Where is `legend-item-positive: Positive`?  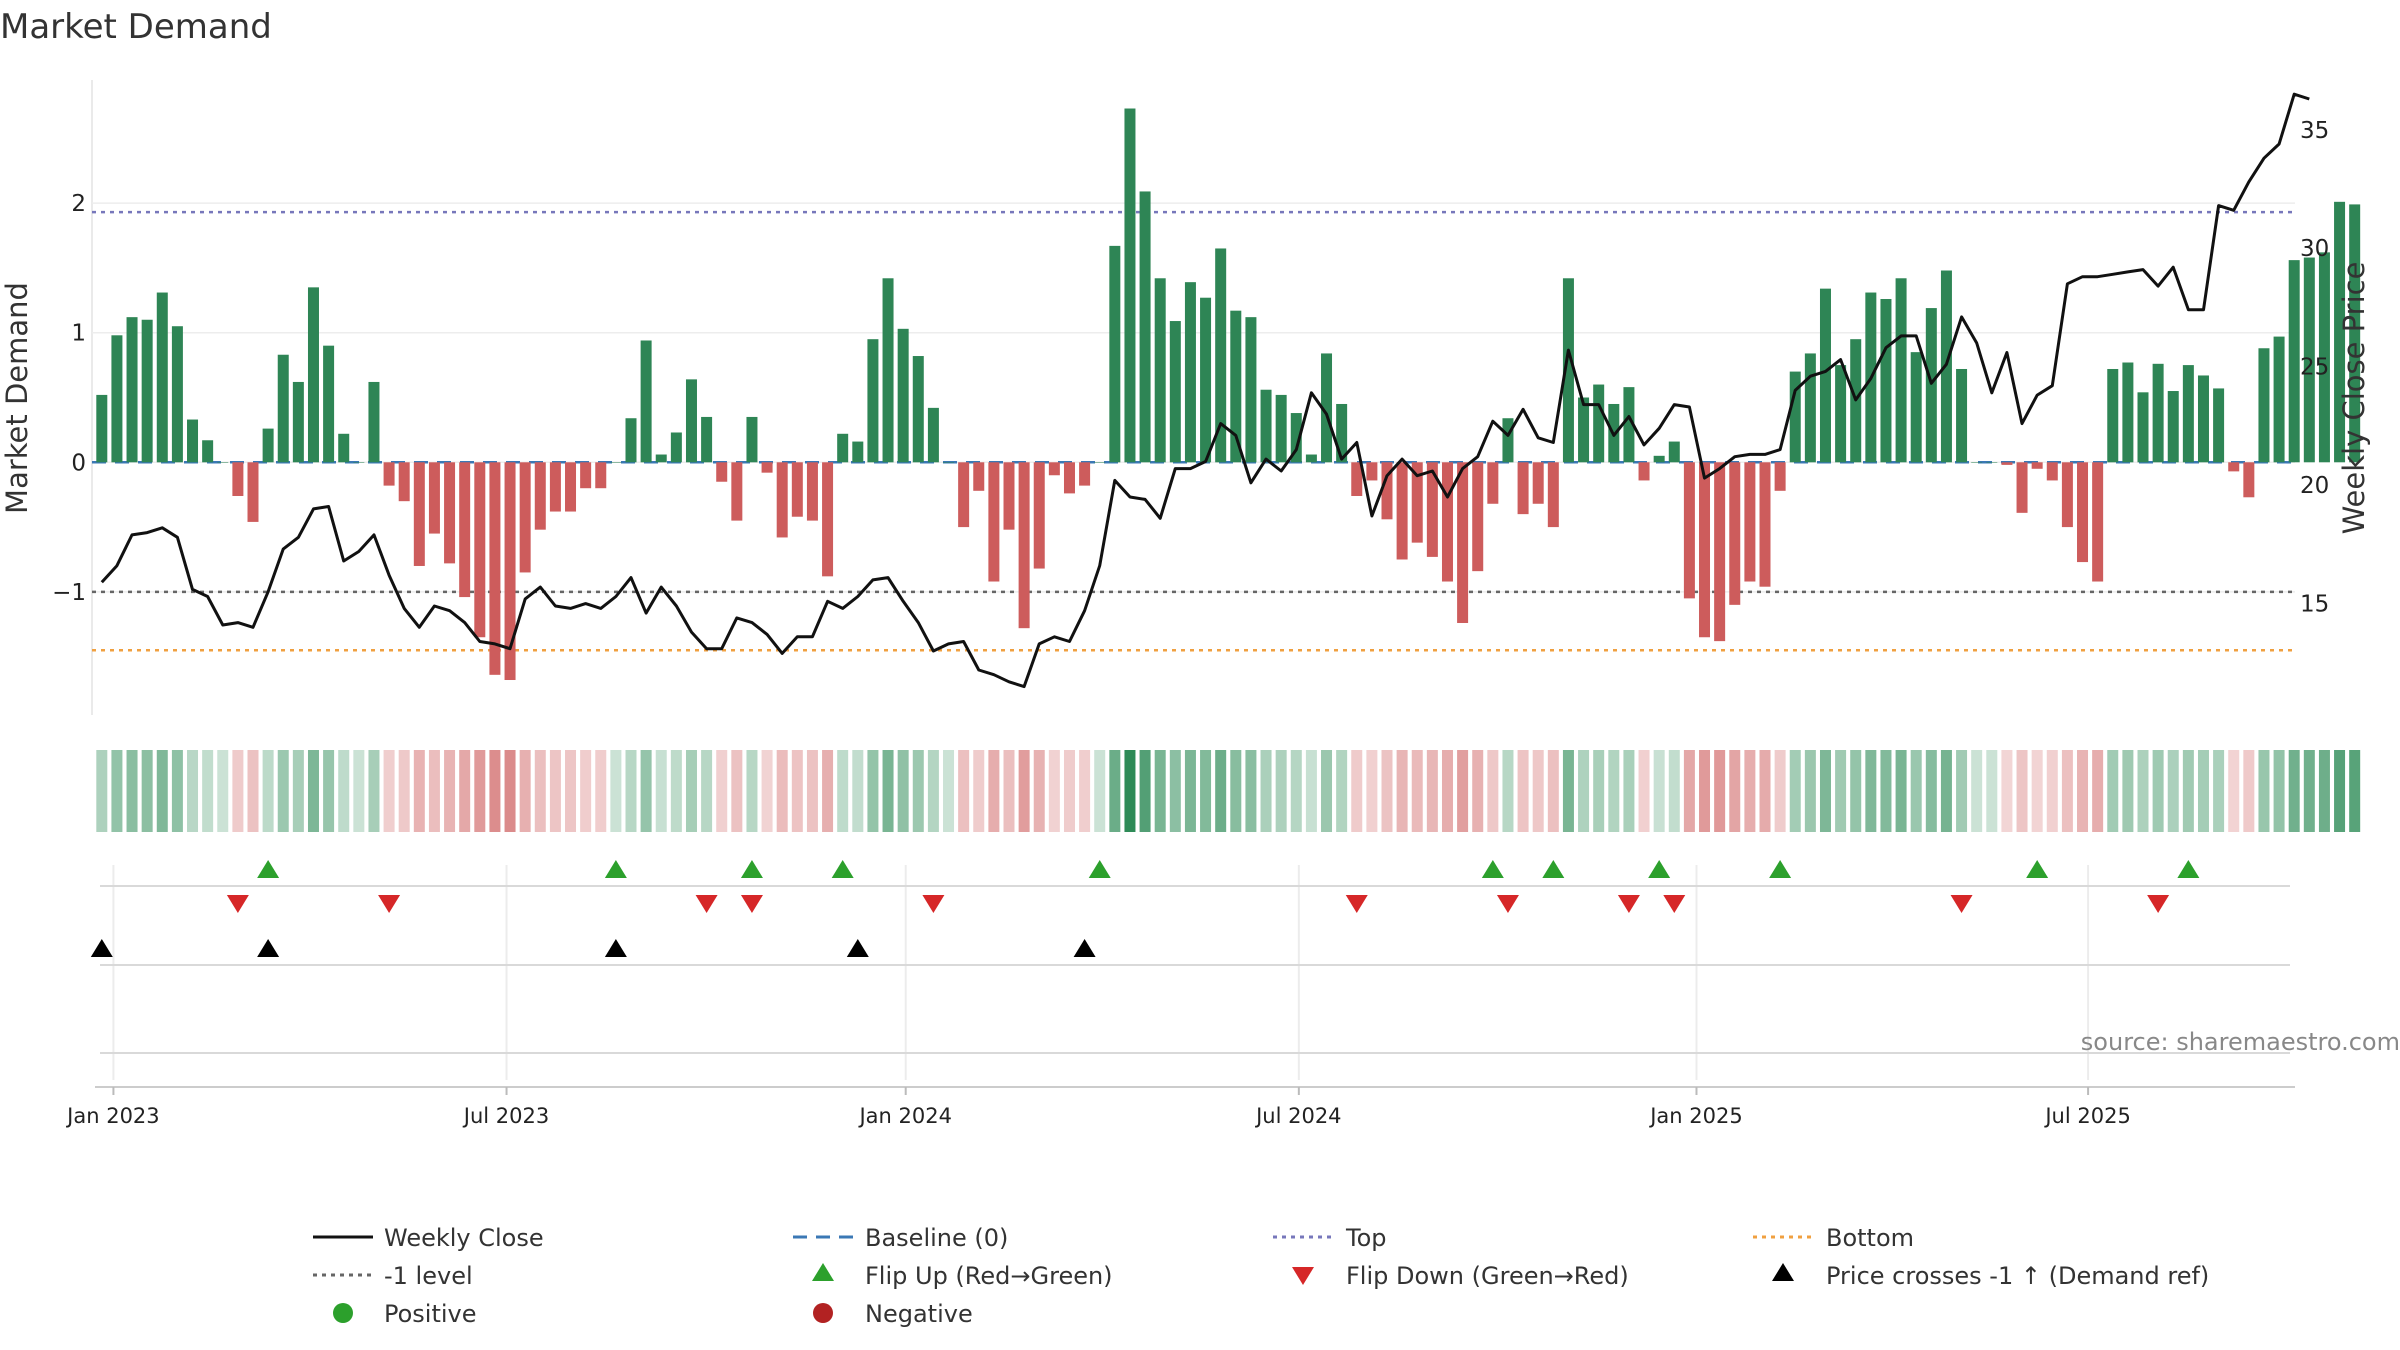
legend-item-positive: Positive is located at coordinates (405, 1314).